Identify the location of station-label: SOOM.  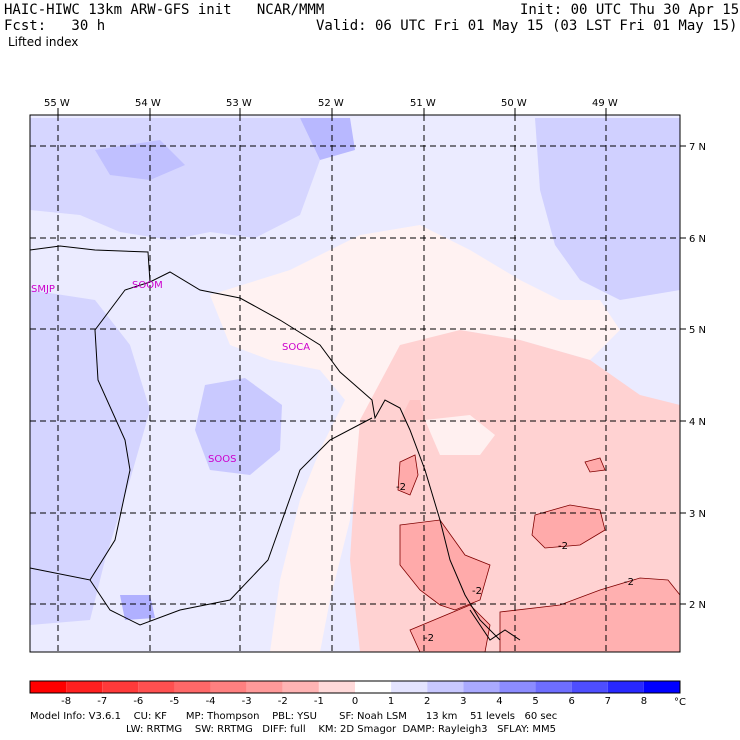
(147, 285).